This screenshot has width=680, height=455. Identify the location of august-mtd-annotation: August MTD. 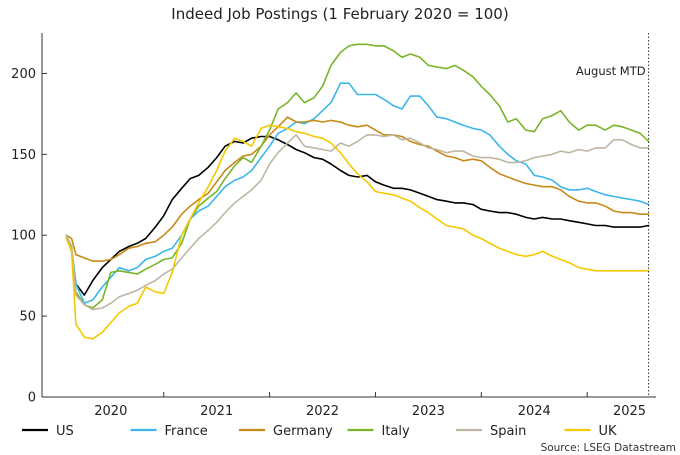
(611, 71).